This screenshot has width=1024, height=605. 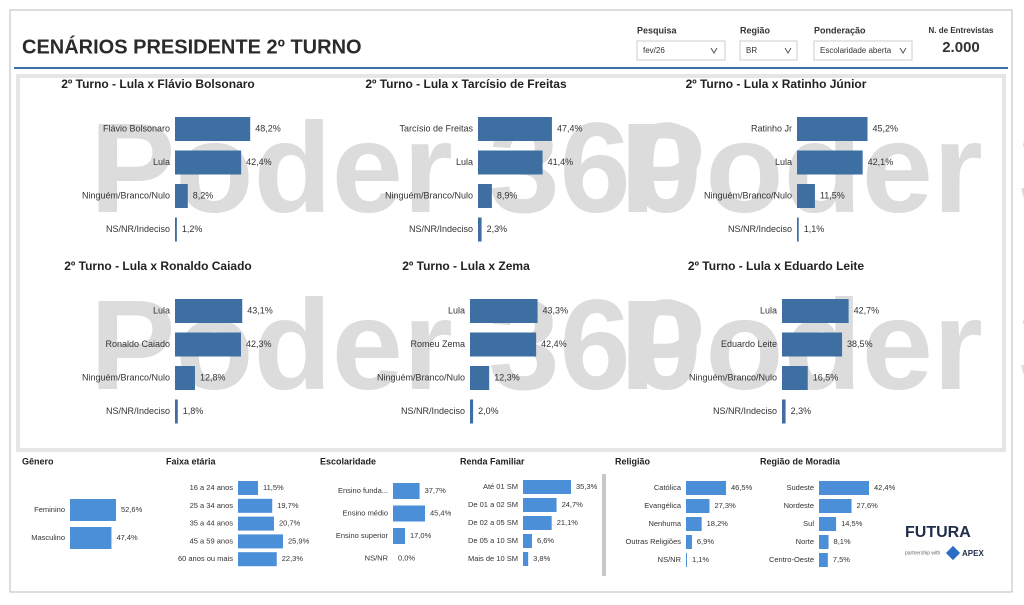 What do you see at coordinates (791, 559) in the screenshot?
I see `category-label: Centro-Oeste` at bounding box center [791, 559].